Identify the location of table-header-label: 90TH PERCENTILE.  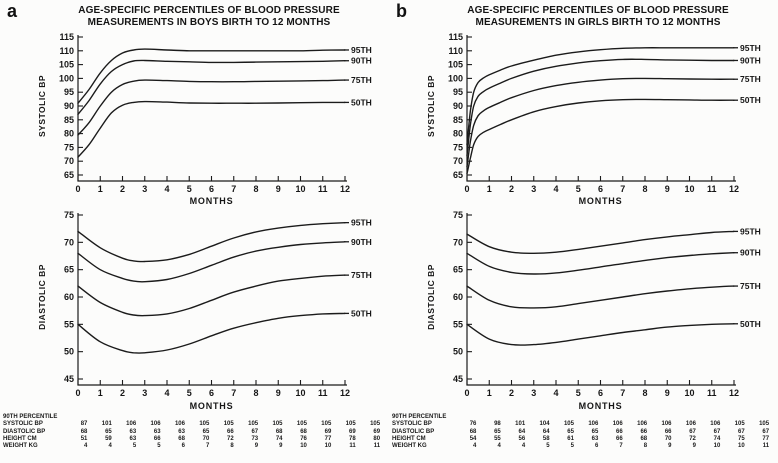
(30, 417).